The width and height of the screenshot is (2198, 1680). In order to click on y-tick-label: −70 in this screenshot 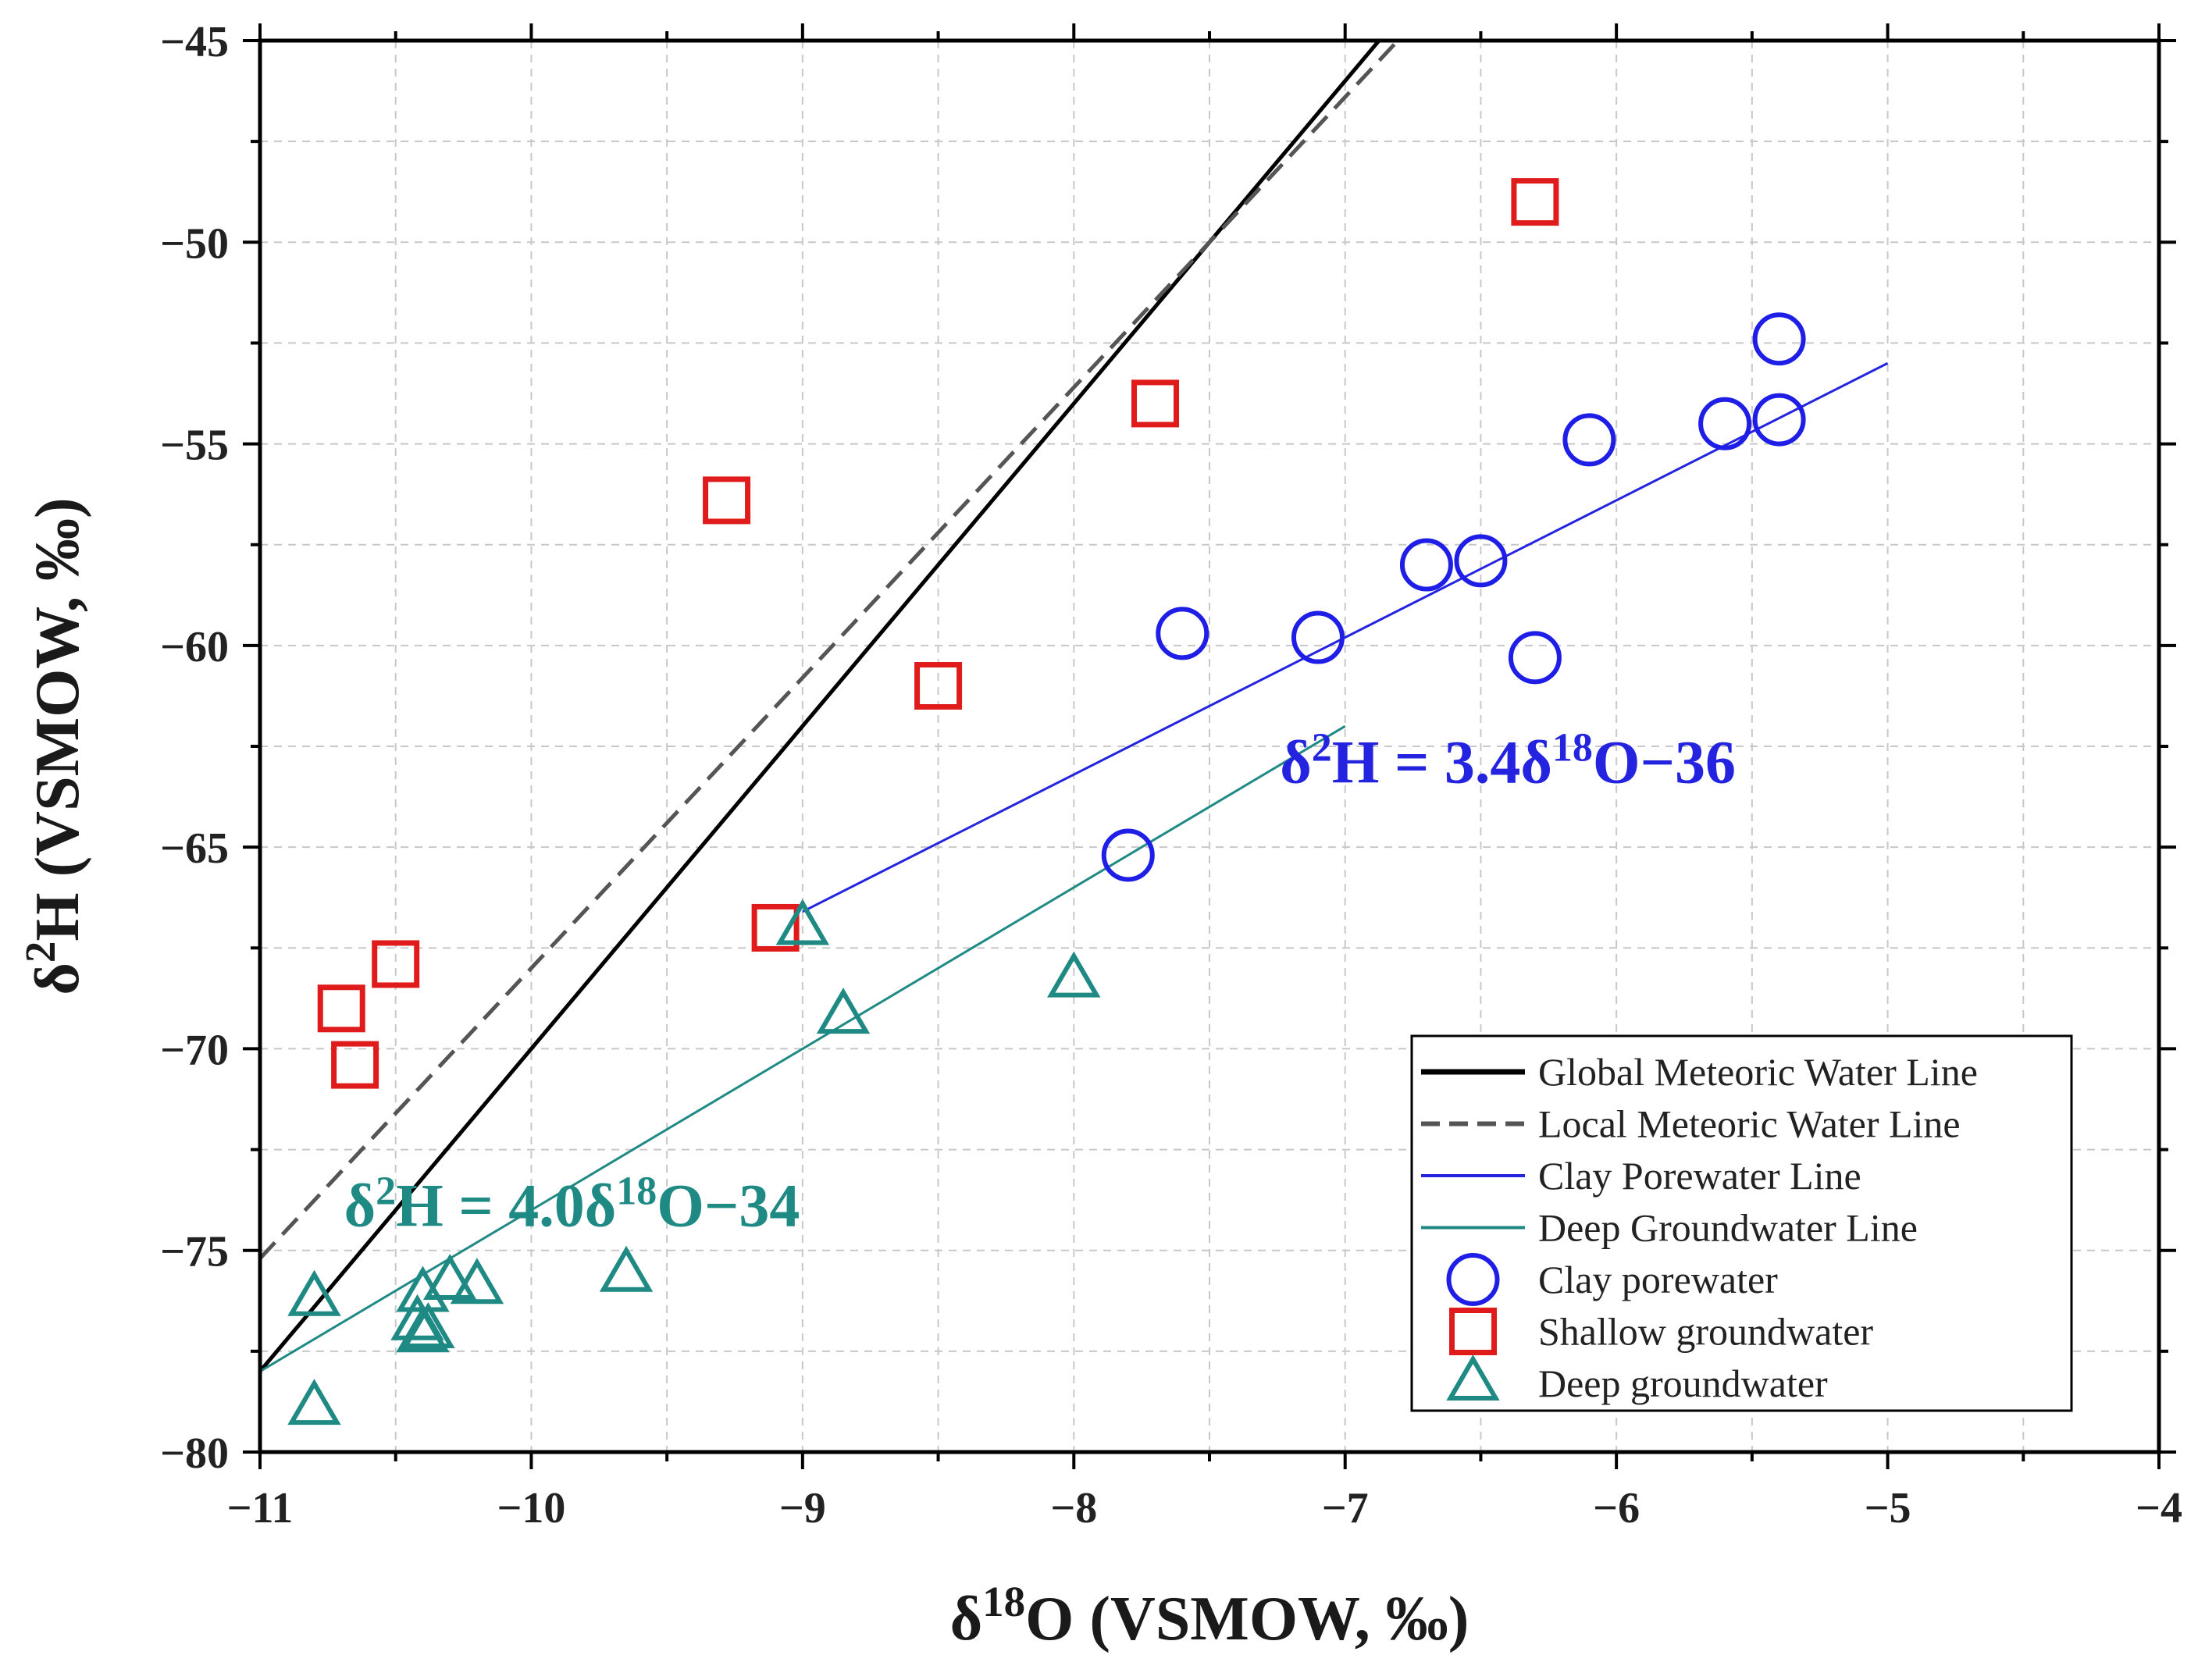, I will do `click(195, 1050)`.